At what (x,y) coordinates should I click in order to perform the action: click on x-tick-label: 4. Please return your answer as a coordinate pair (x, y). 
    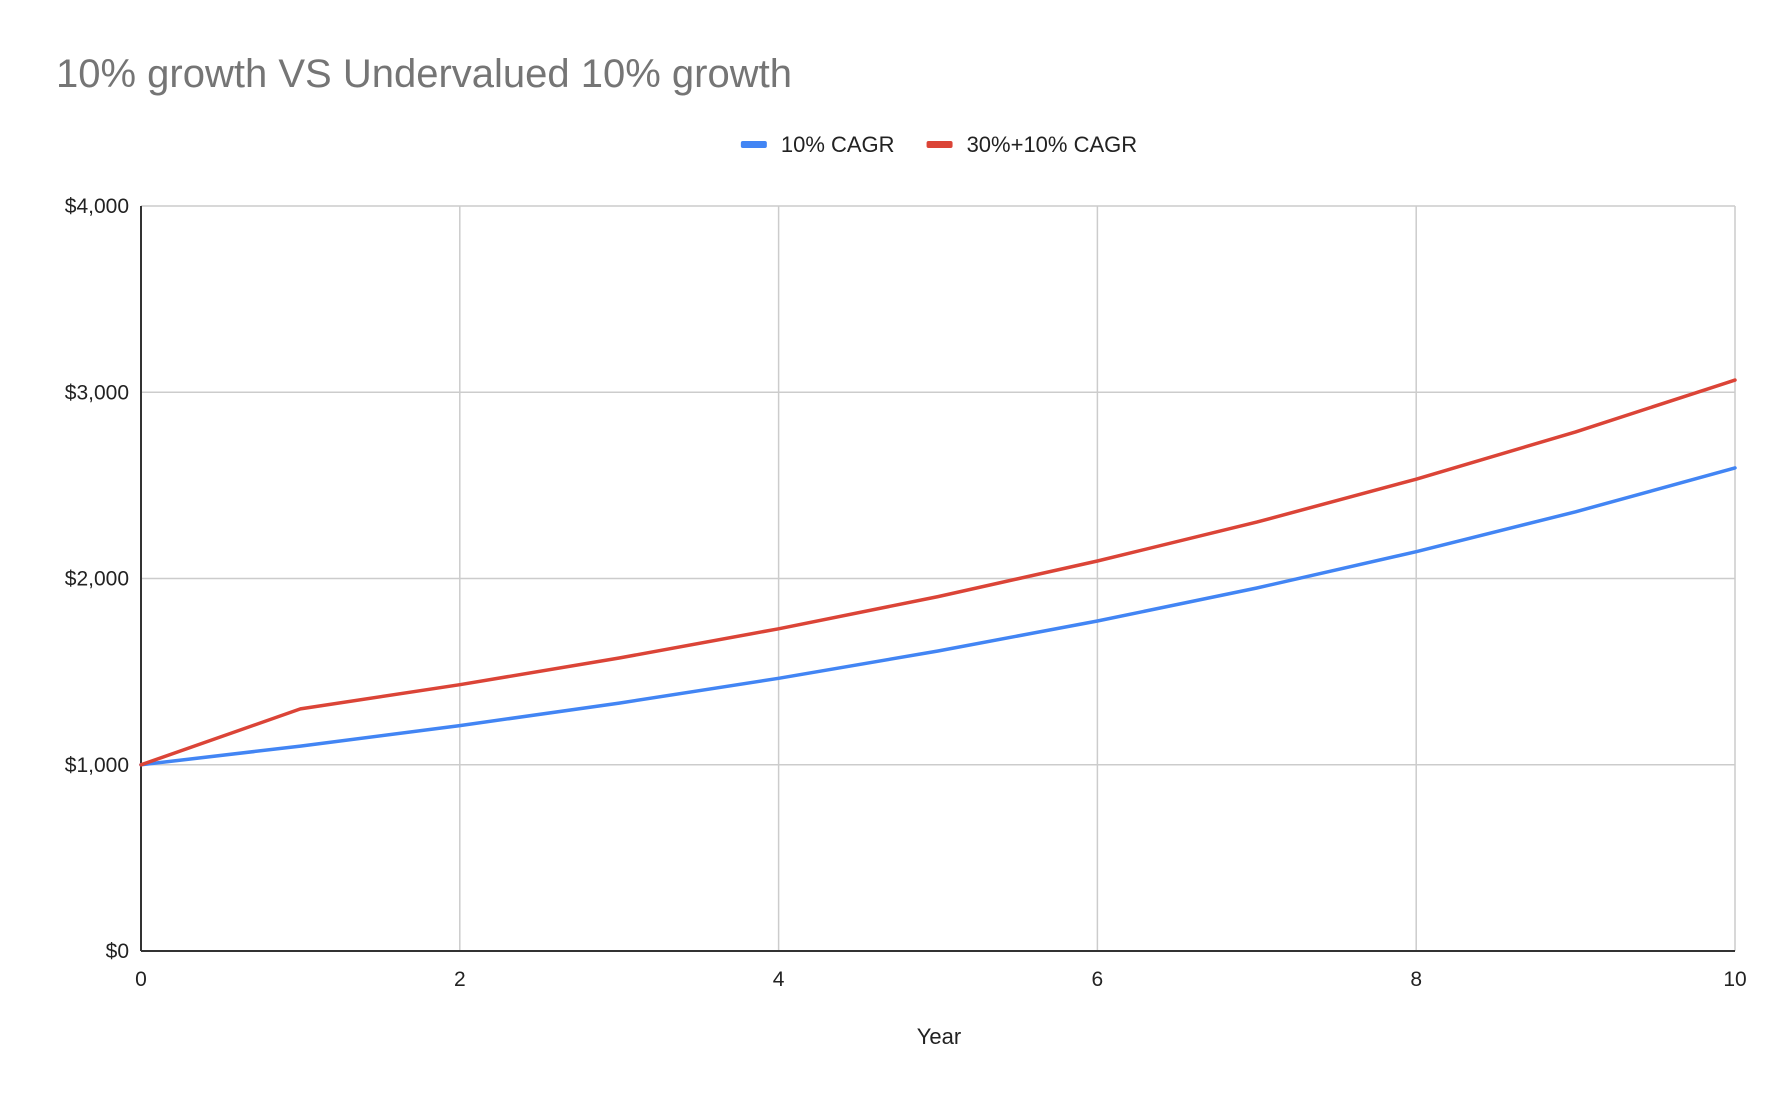
    Looking at the image, I should click on (779, 979).